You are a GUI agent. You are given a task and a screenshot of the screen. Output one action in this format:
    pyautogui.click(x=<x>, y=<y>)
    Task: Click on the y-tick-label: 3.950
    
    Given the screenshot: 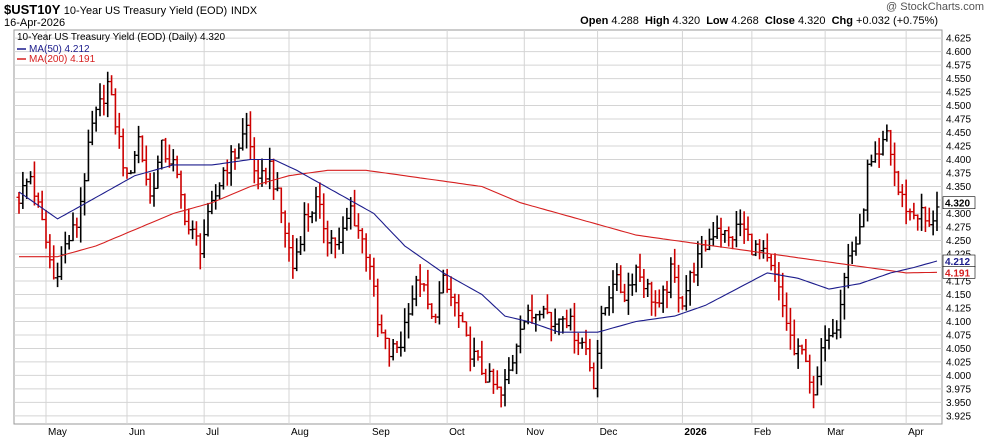 What is the action you would take?
    pyautogui.click(x=958, y=403)
    